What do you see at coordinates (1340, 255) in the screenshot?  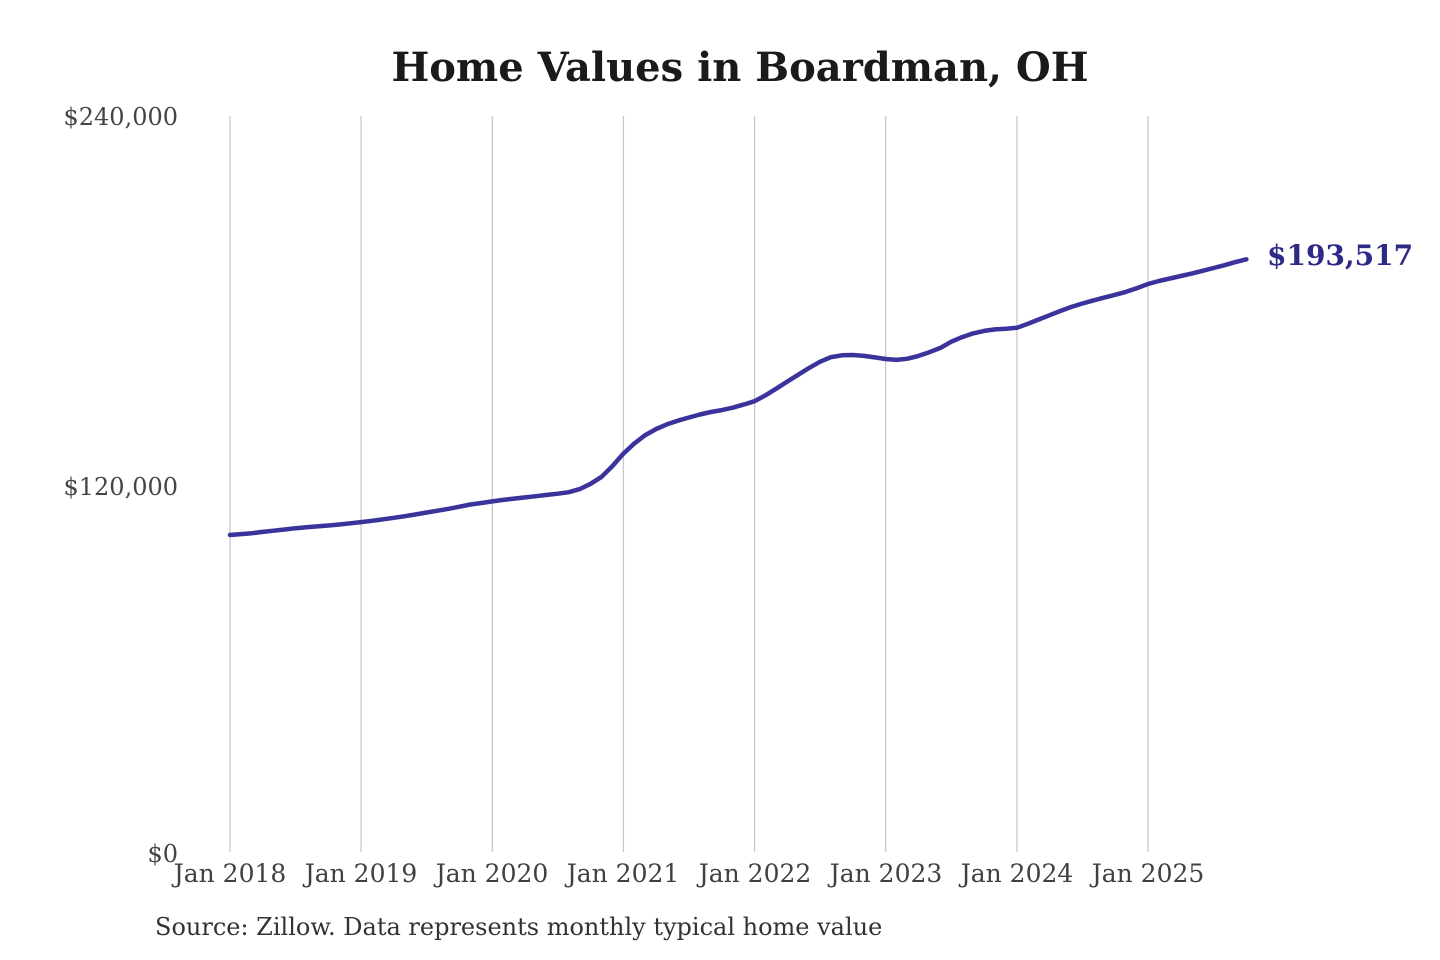 I see `latest-value-label: $193,517` at bounding box center [1340, 255].